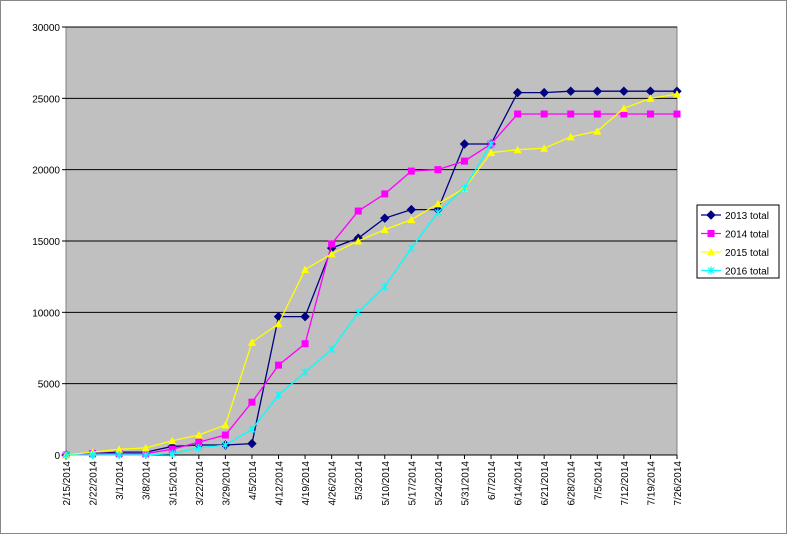 The height and width of the screenshot is (534, 787). I want to click on y-tick-label: 30000, so click(46, 28).